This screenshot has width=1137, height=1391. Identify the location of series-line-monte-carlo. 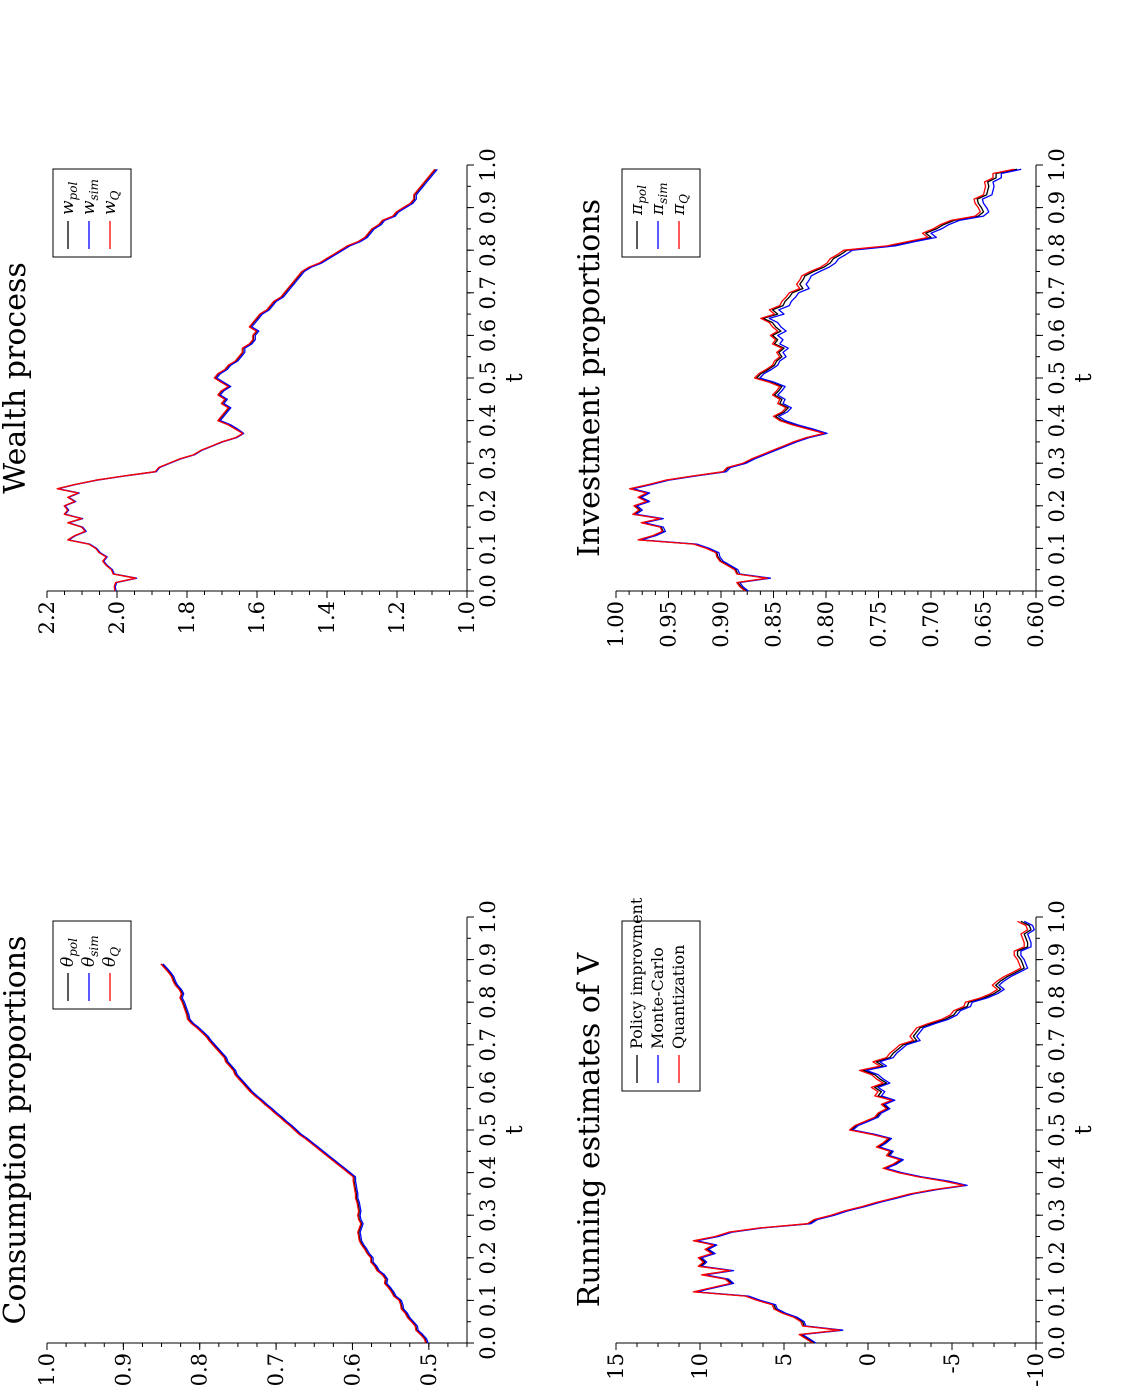
(865, 1132).